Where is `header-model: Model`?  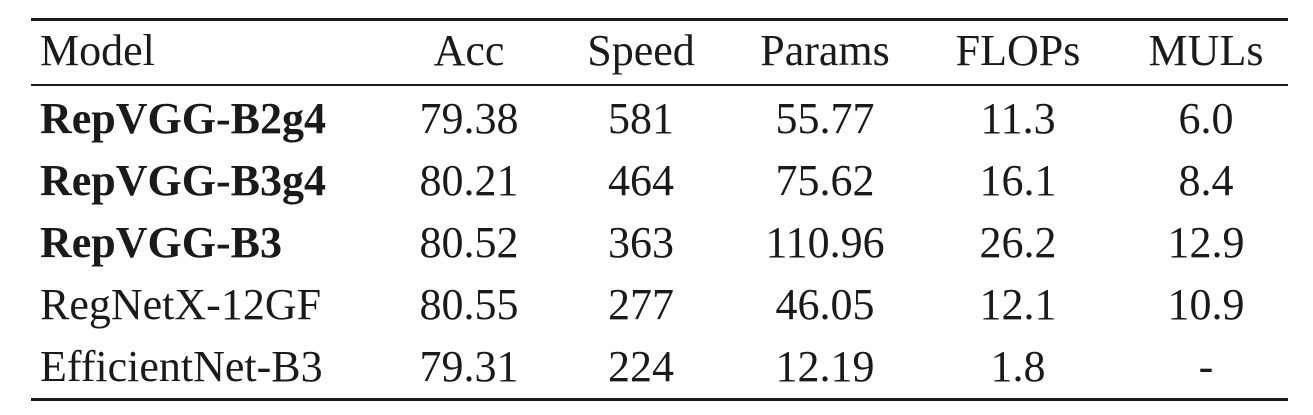 header-model: Model is located at coordinates (97, 50).